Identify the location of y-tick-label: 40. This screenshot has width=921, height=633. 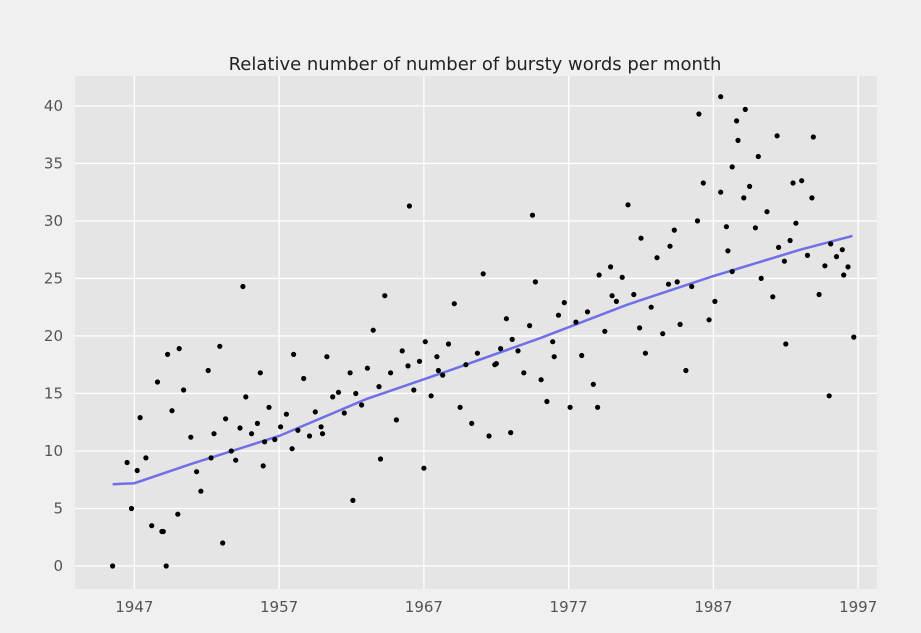
(53, 106).